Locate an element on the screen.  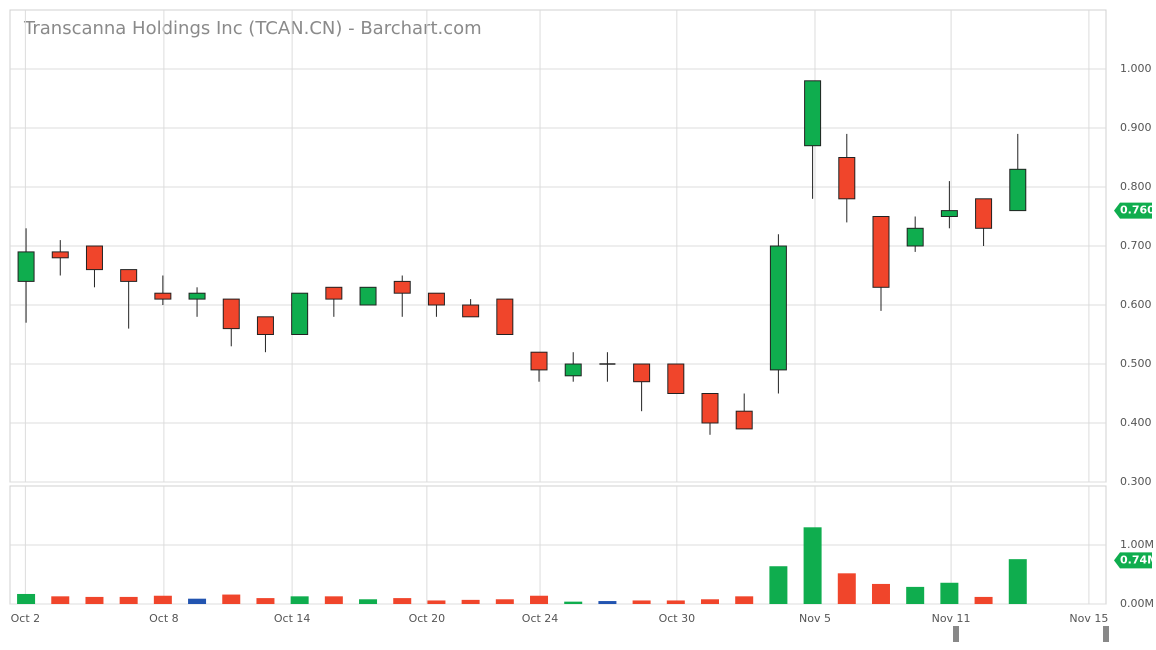
x-tick-label: Nov 15 is located at coordinates (1088, 618).